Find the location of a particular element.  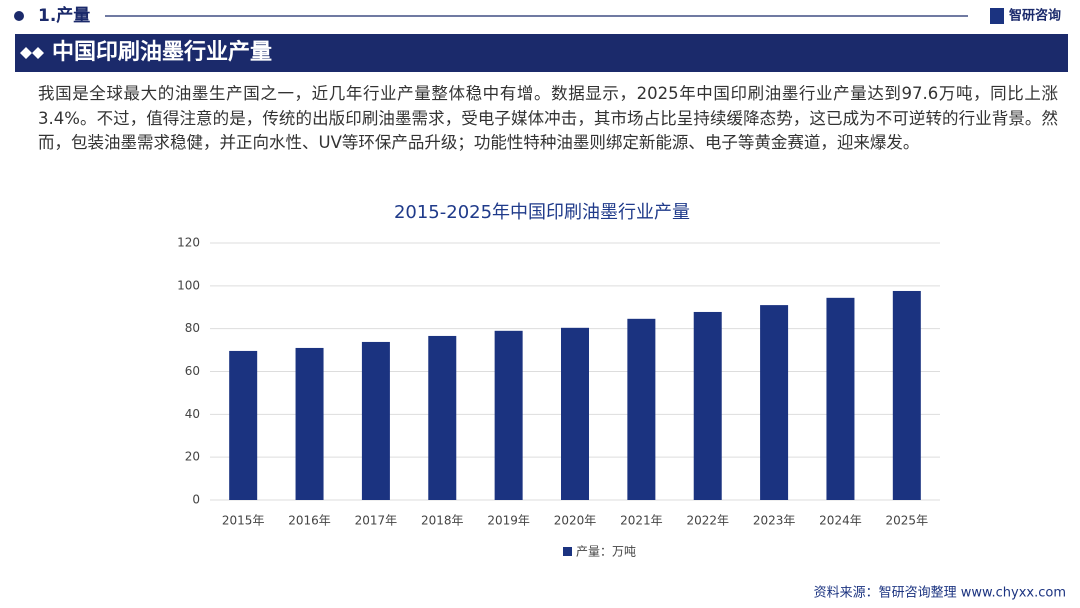

y-tick-label: 120 is located at coordinates (188, 243).